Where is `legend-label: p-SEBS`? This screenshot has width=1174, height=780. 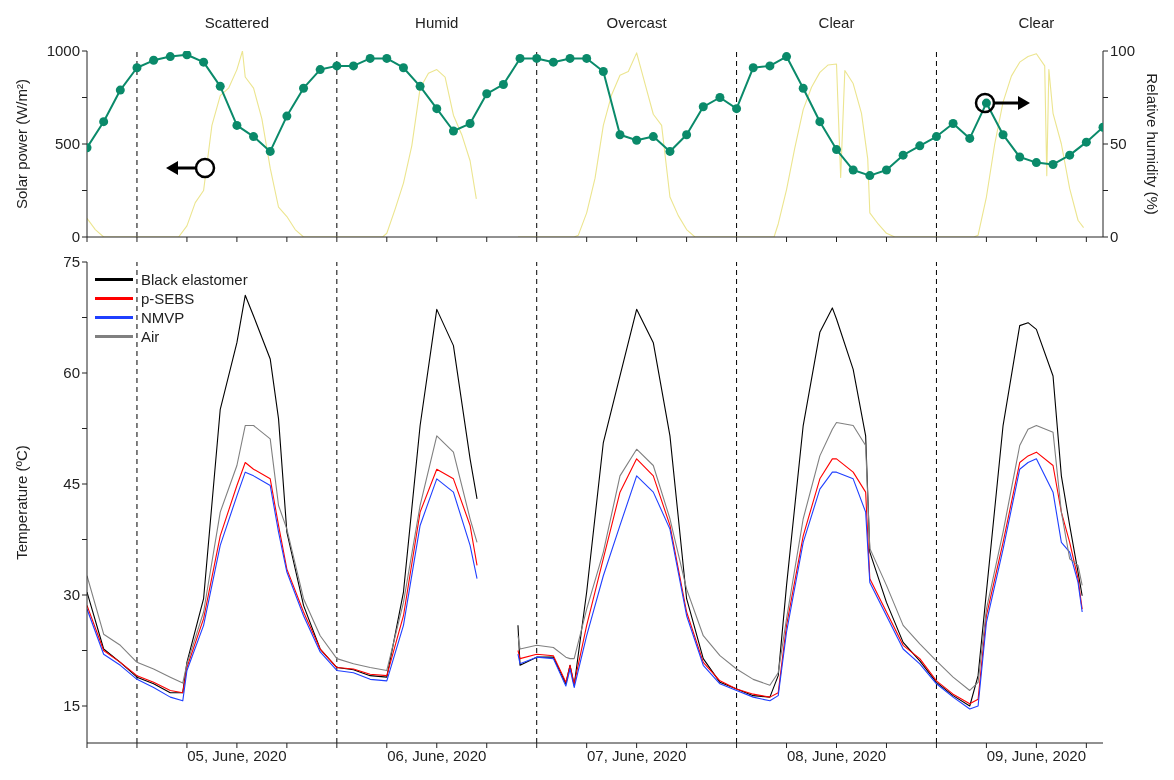
legend-label: p-SEBS is located at coordinates (168, 298).